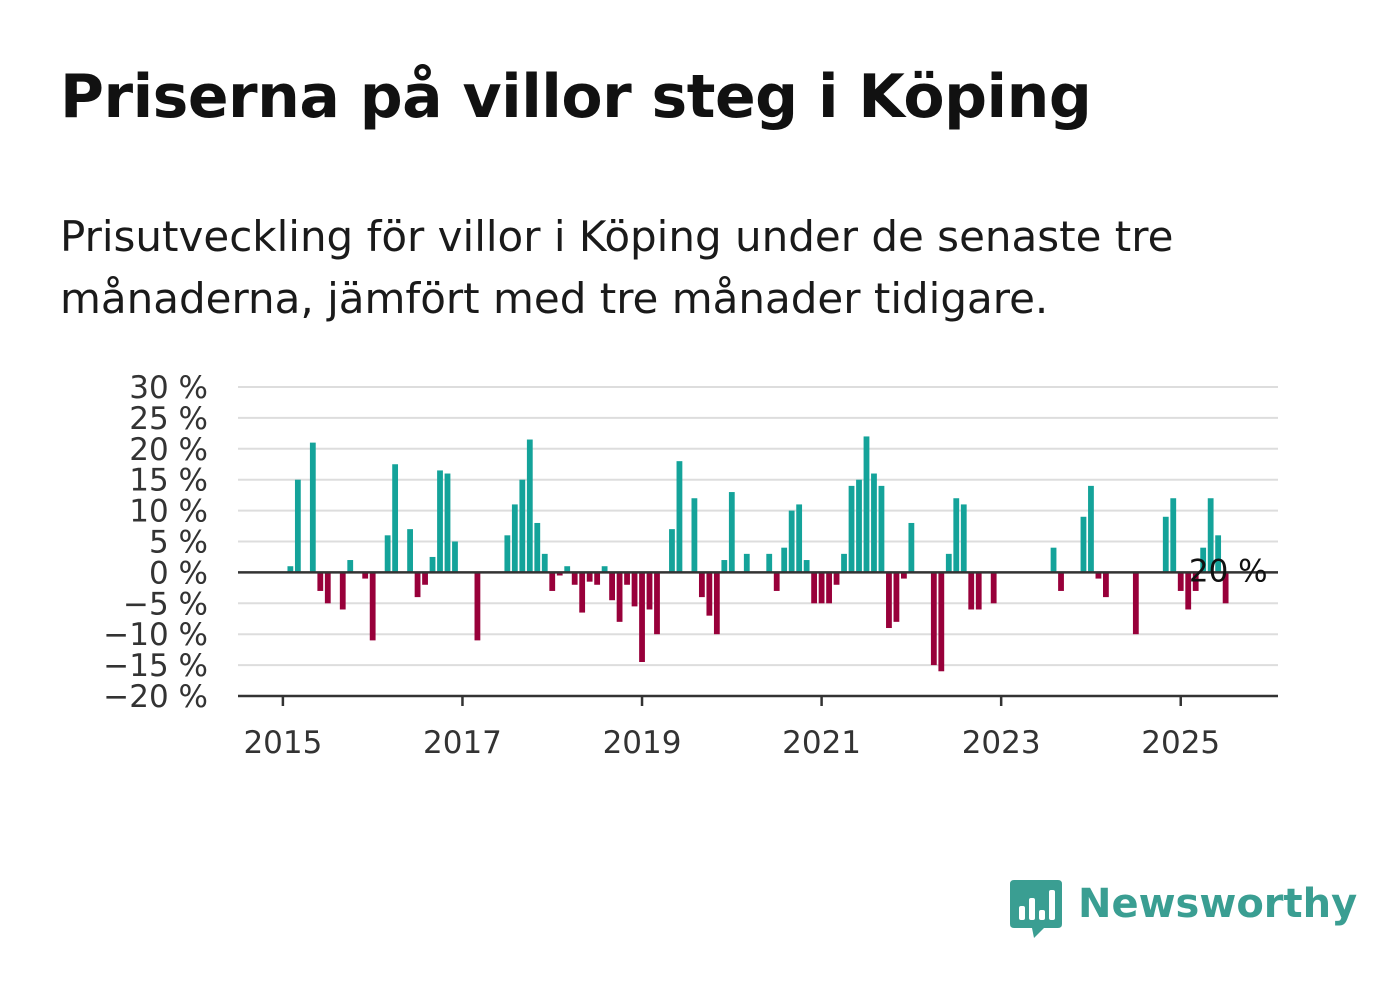 The height and width of the screenshot is (999, 1382). What do you see at coordinates (155, 666) in the screenshot?
I see `y-tick-label: −15 %` at bounding box center [155, 666].